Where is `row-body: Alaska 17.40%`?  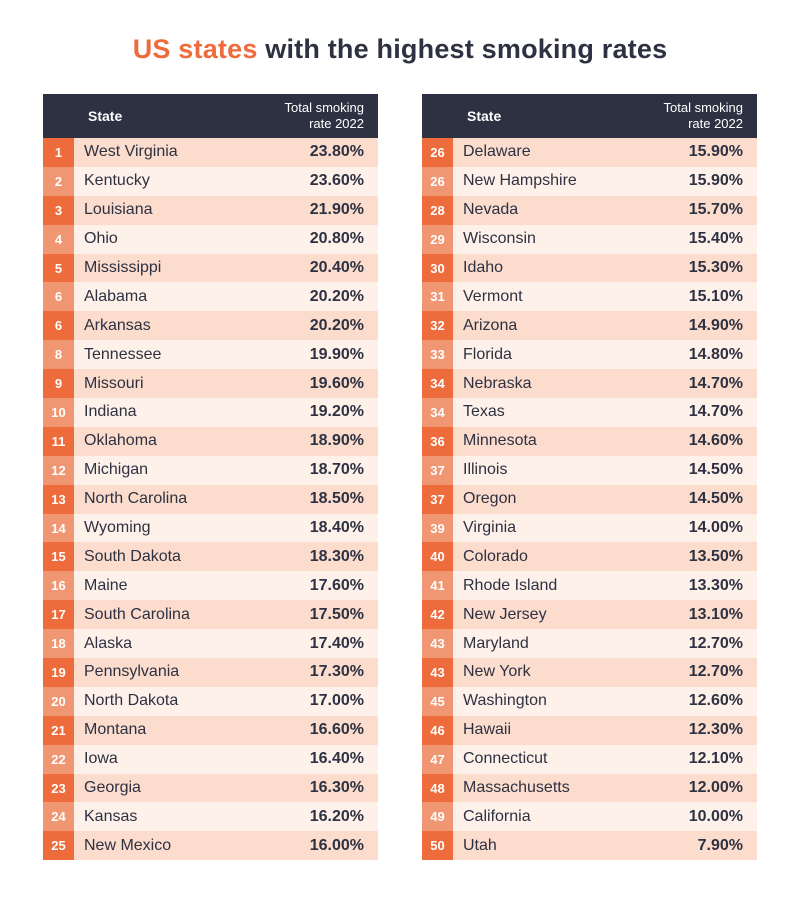
row-body: Alaska 17.40% is located at coordinates (226, 644).